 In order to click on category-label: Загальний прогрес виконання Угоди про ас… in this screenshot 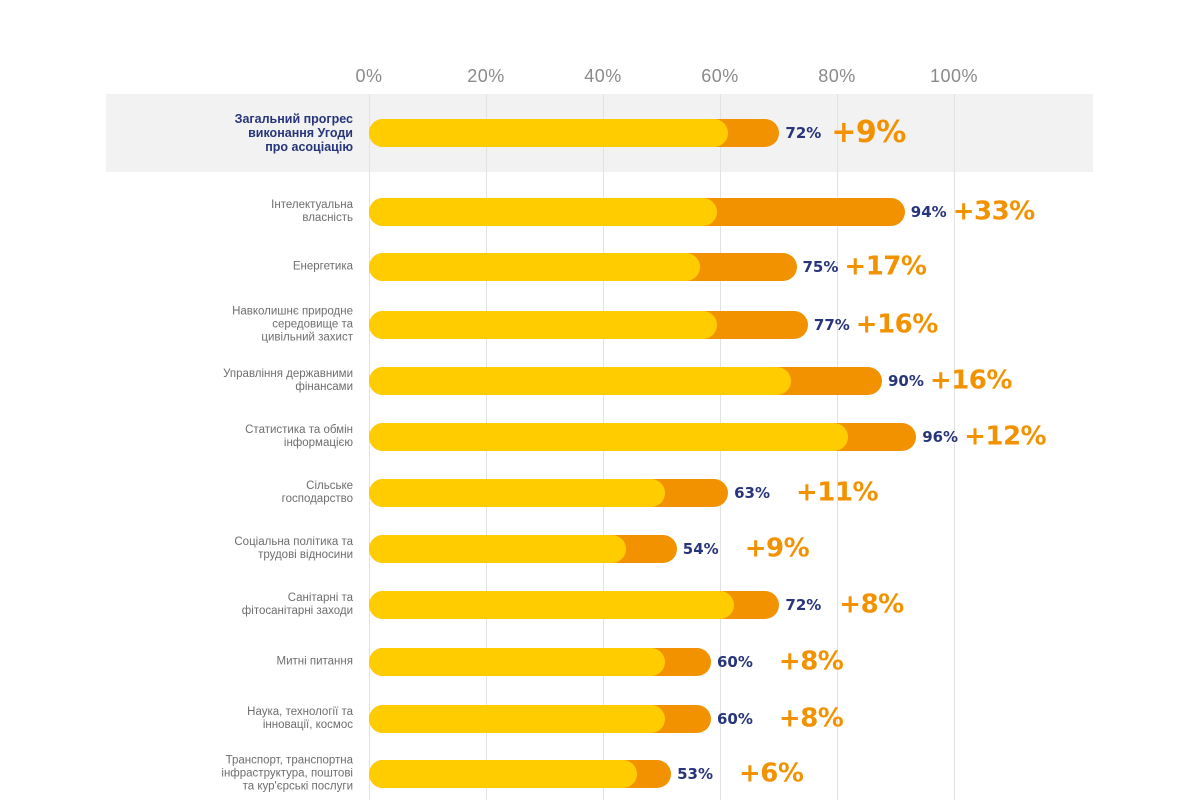, I will do `click(293, 133)`.